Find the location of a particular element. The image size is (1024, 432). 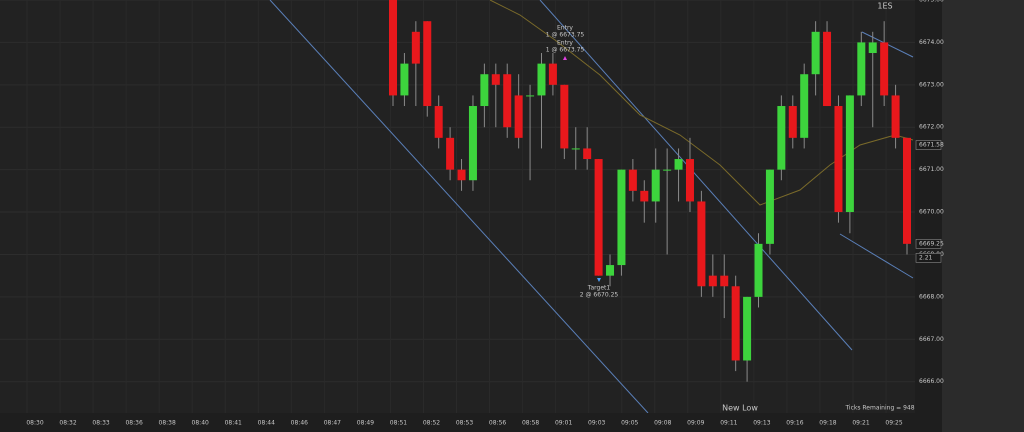

x-tick-label: 09:18 is located at coordinates (827, 423).